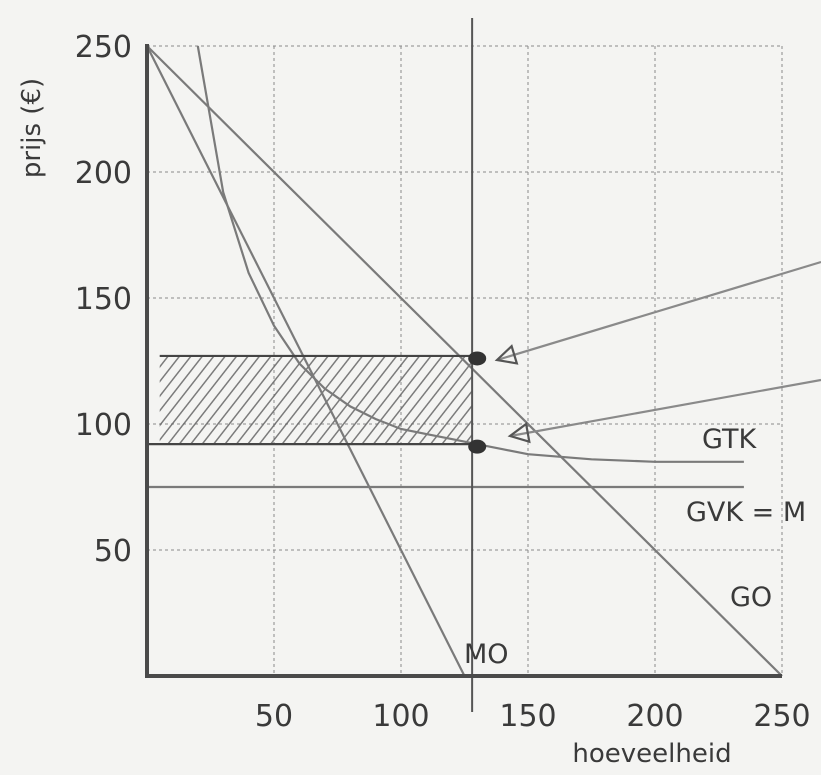  I want to click on arrows, so click(657, 352).